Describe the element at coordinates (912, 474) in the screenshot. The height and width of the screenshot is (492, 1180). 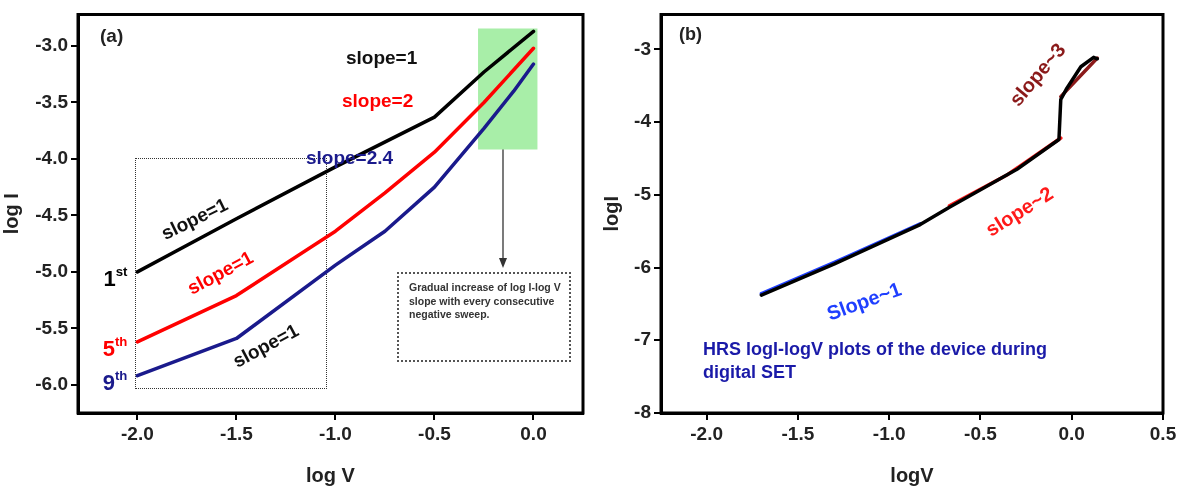
I see `x-axis-title: logV` at that location.